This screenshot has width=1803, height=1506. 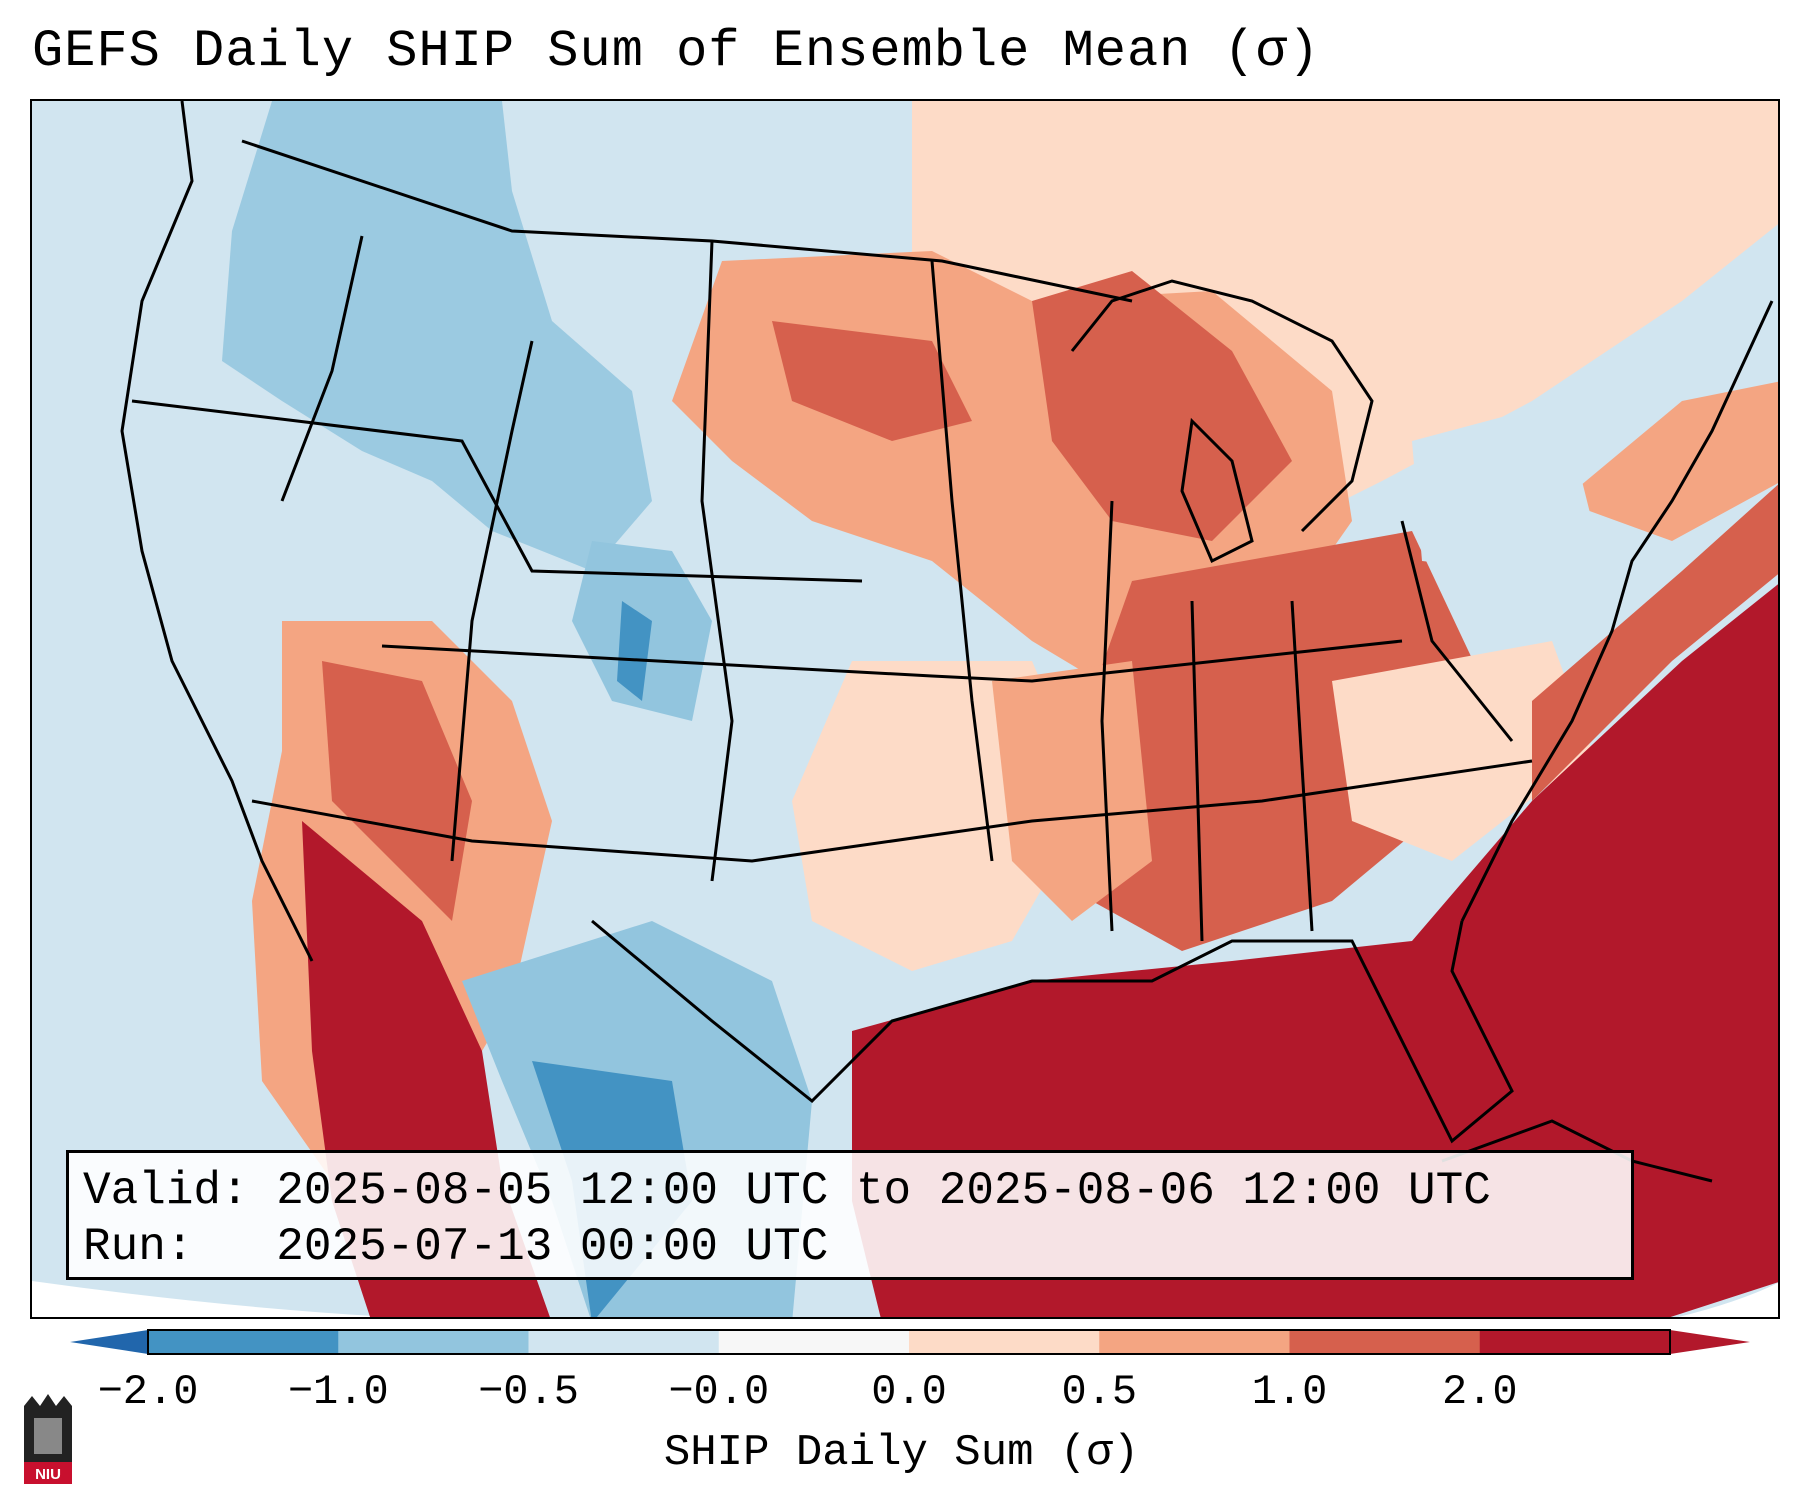 What do you see at coordinates (437, 336) in the screenshot?
I see `region-northwest-negative` at bounding box center [437, 336].